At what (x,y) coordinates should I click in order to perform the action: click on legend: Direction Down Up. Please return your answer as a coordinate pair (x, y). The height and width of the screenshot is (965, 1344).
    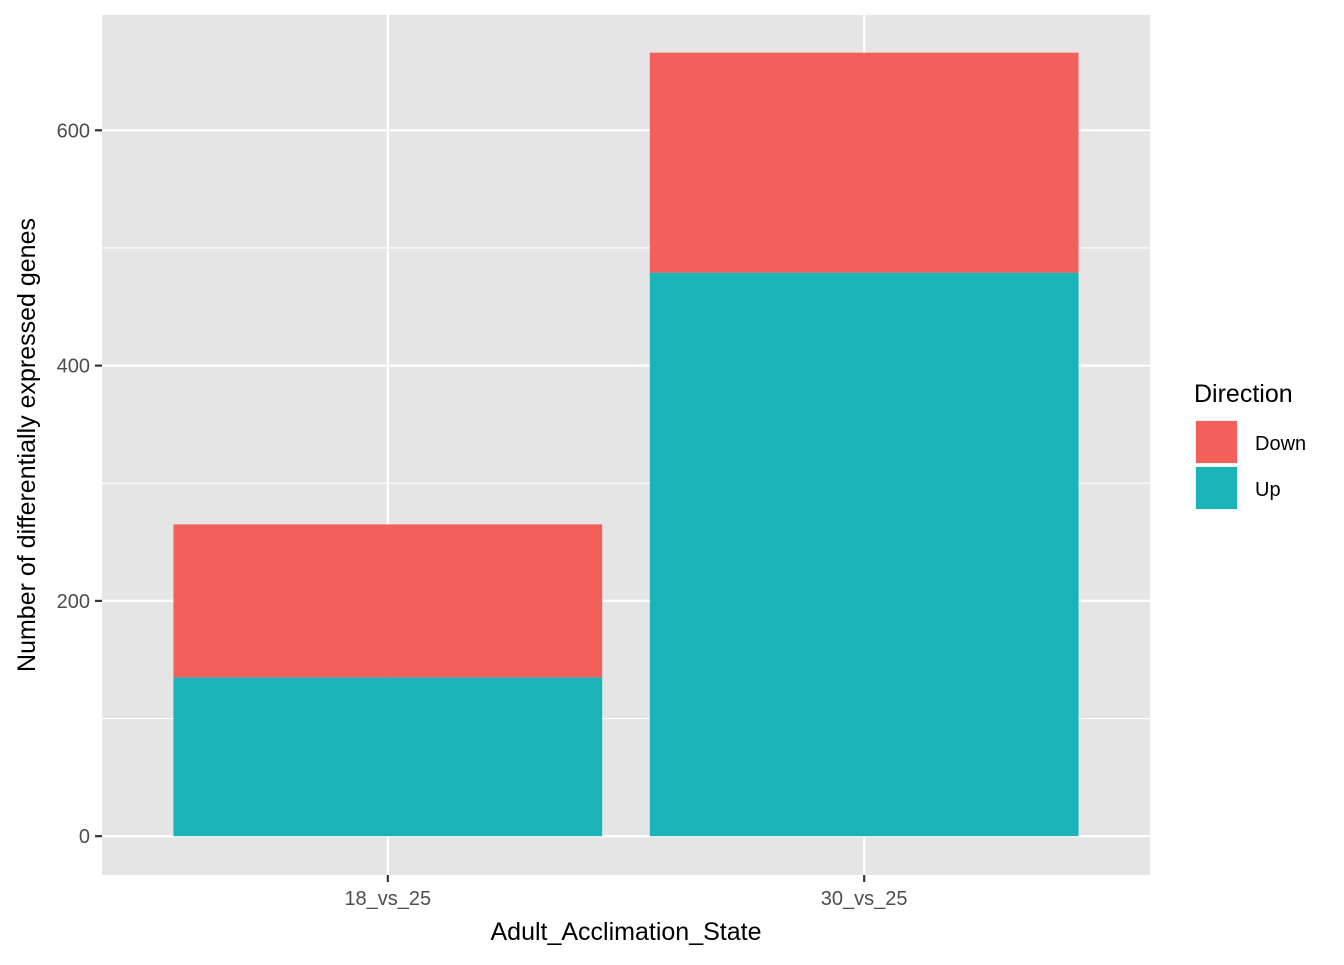
    Looking at the image, I should click on (1250, 445).